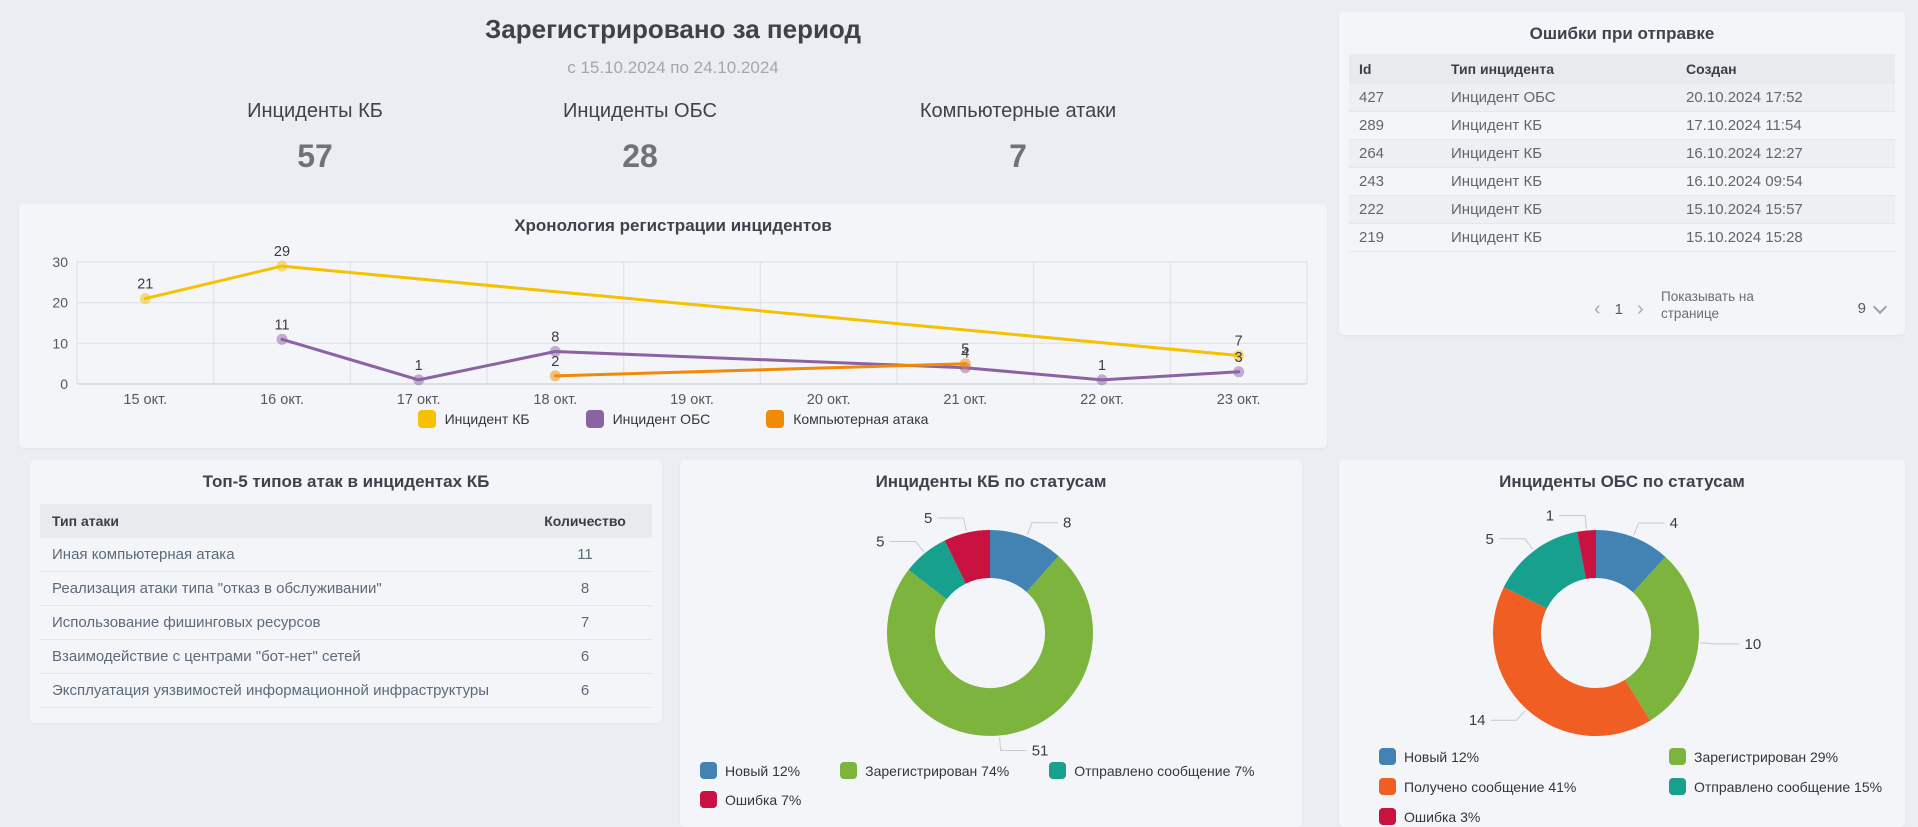  I want to click on errors-panel-title: Ошибки при отправке, so click(1622, 33).